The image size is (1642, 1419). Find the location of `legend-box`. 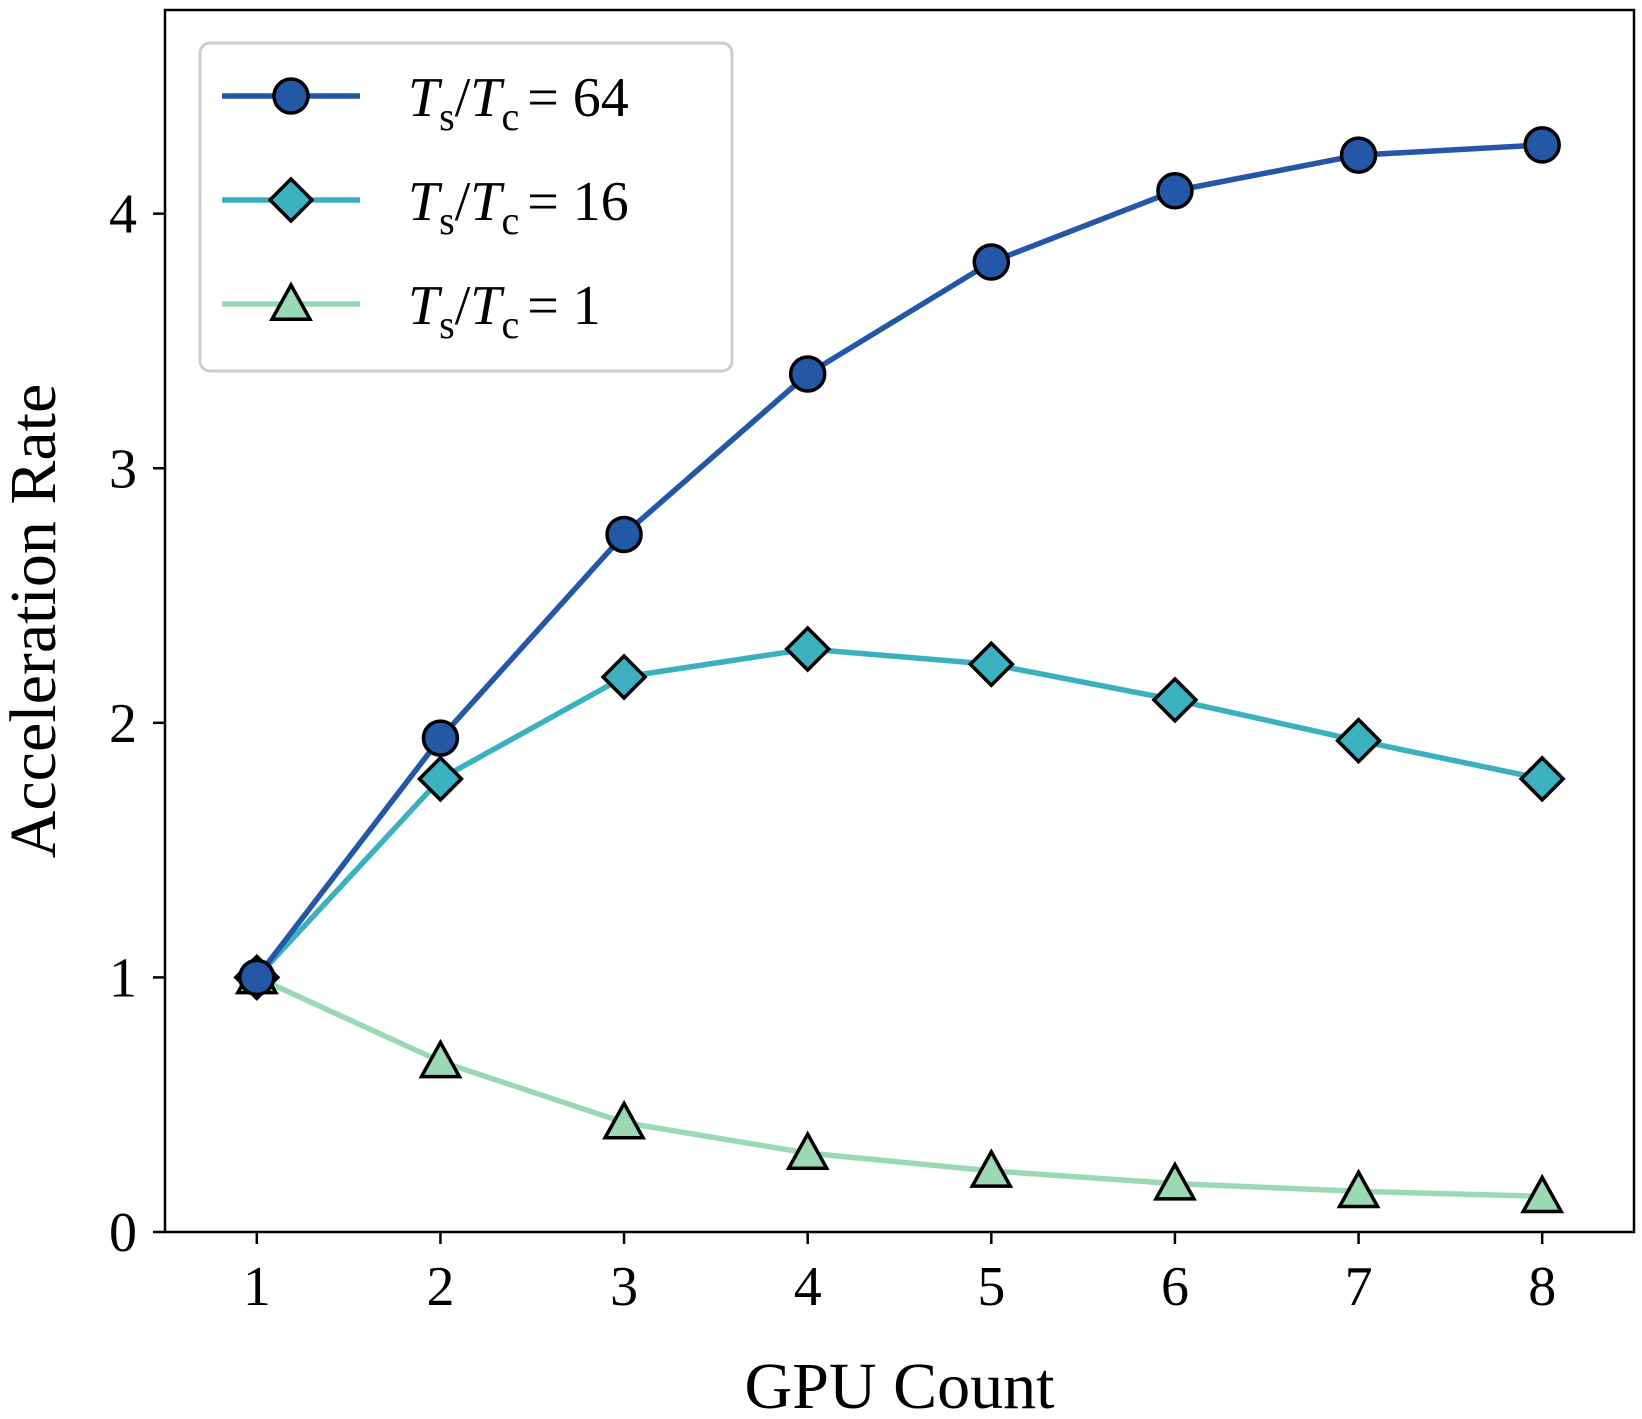

legend-box is located at coordinates (466, 207).